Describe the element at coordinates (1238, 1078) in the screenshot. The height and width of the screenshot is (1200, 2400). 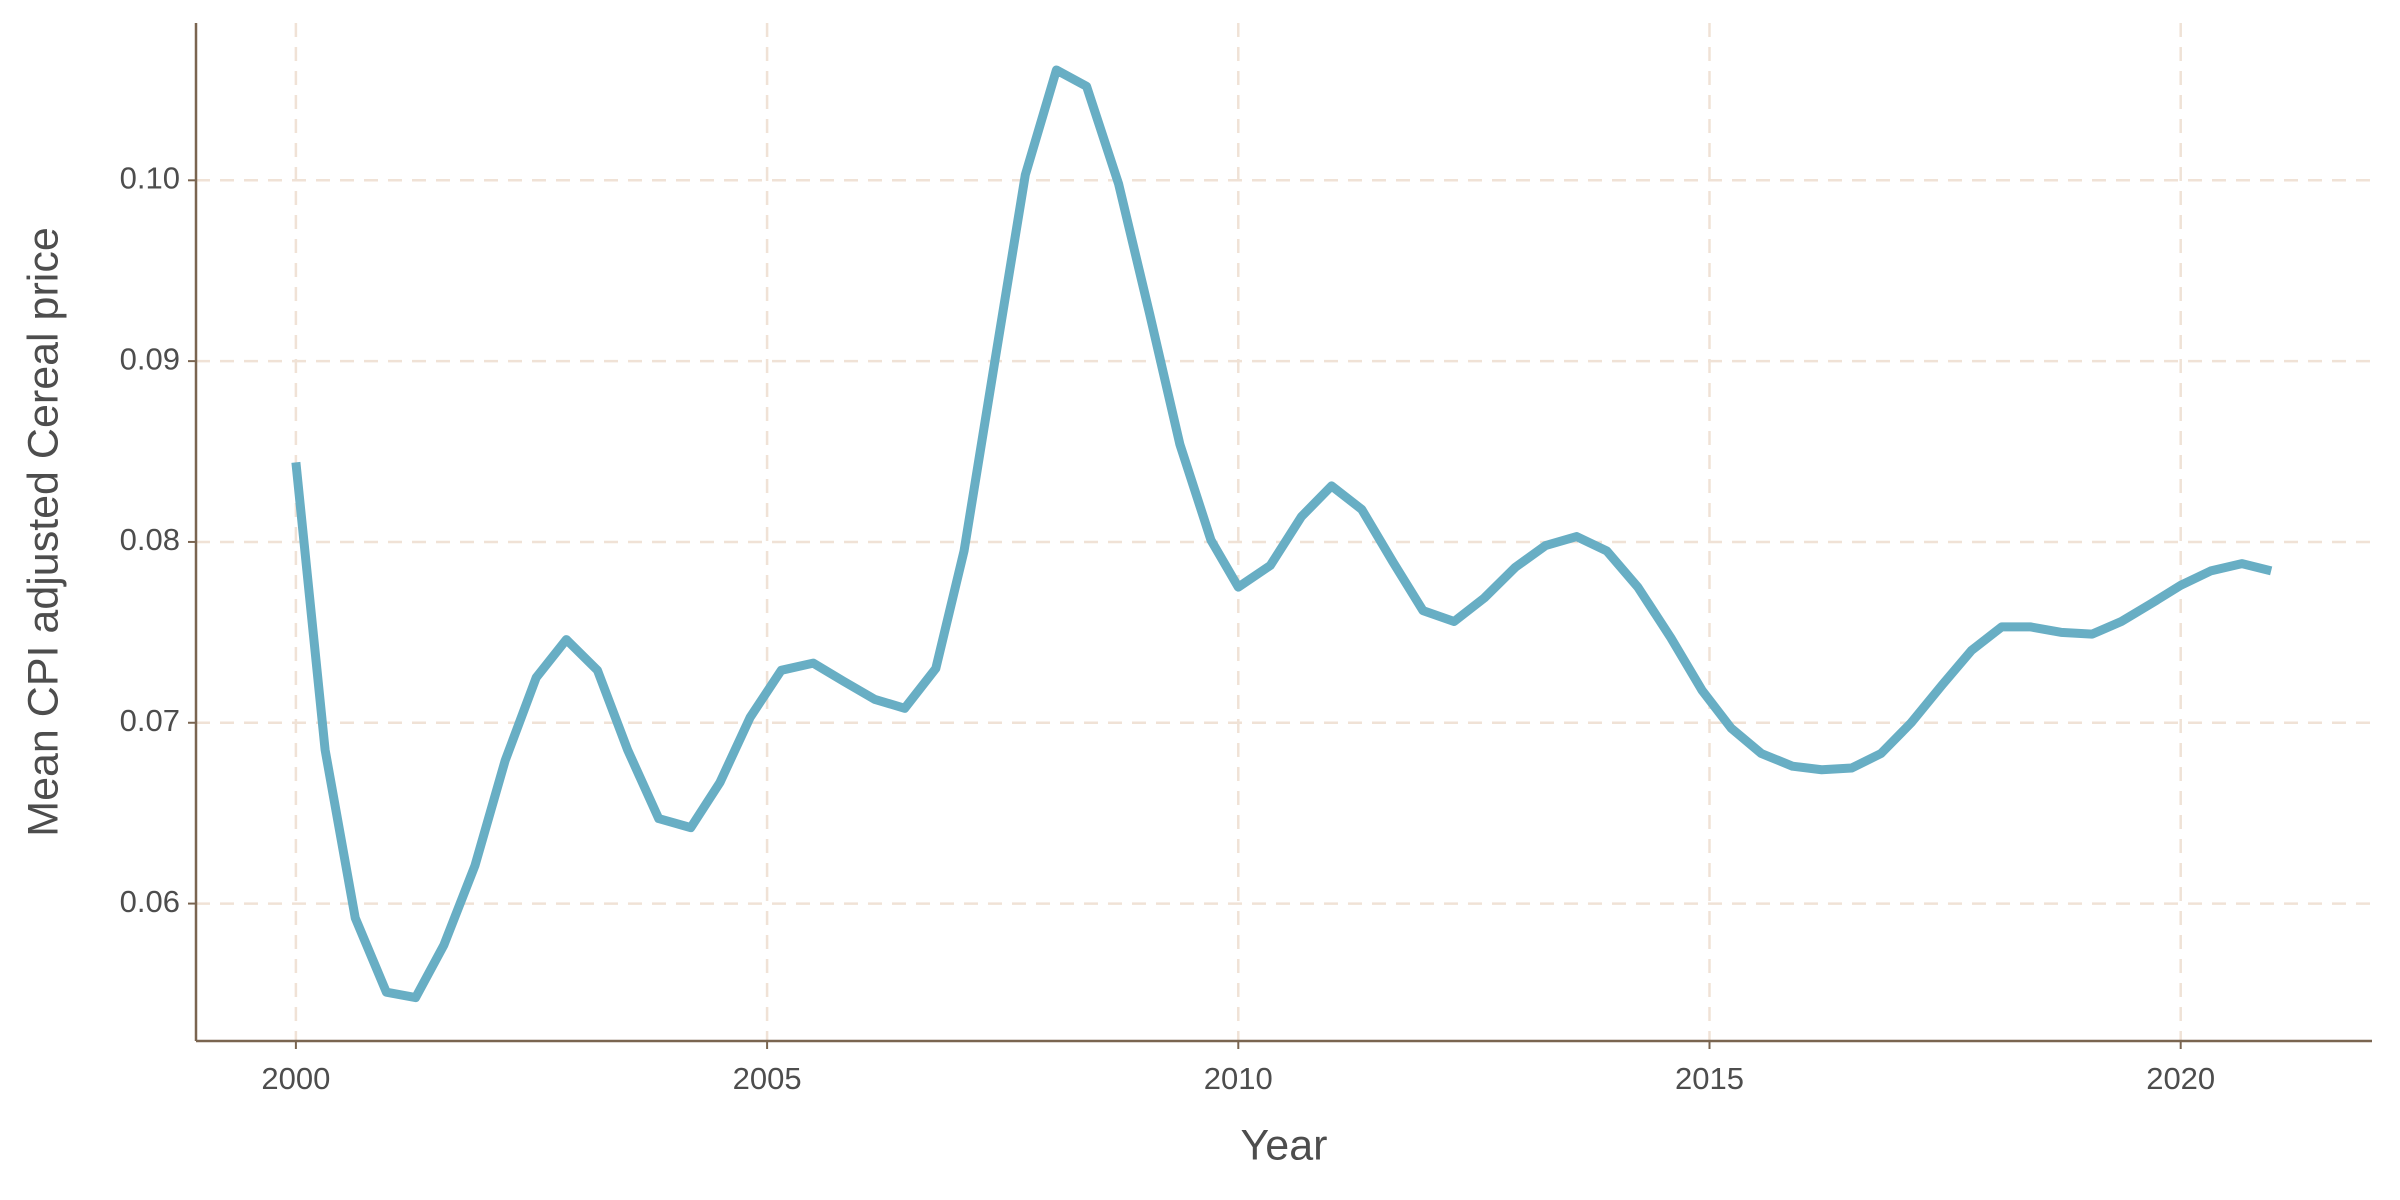
I see `x-tick-label: 2010` at that location.